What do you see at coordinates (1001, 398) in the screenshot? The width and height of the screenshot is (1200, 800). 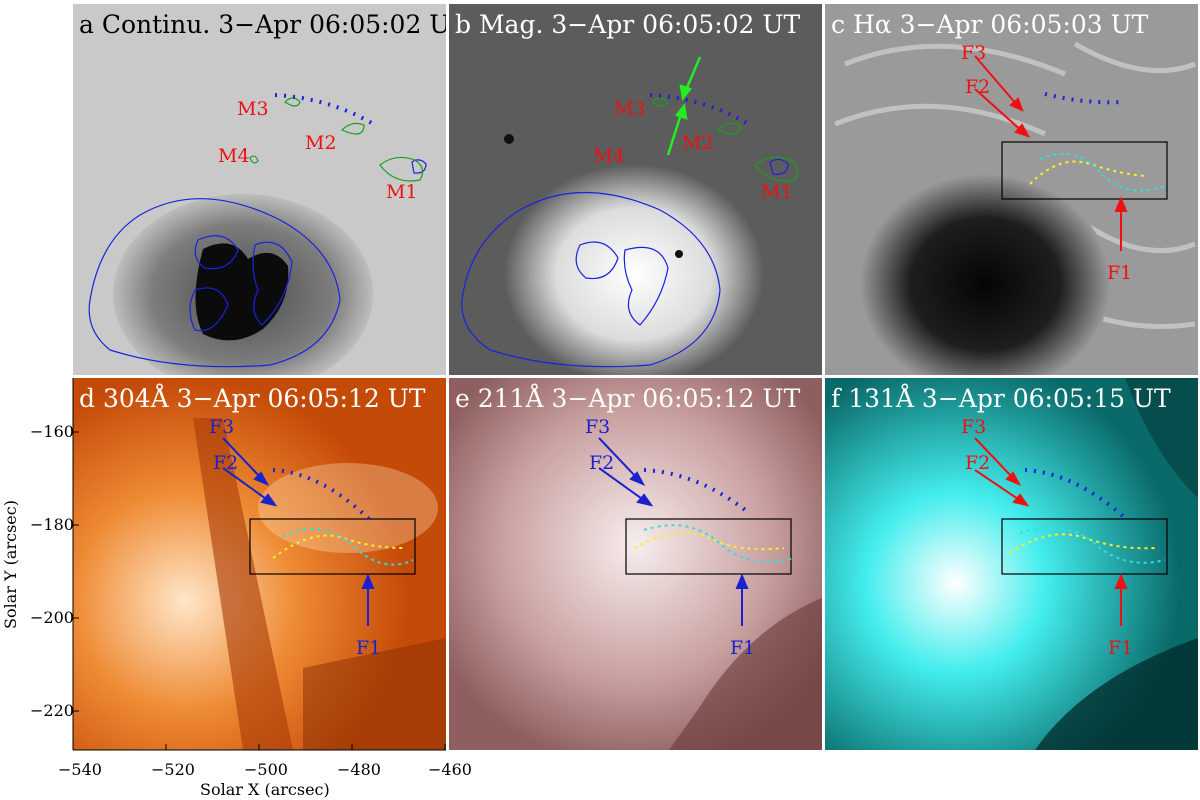 I see `panel-title: f 131Å 3−Apr 06:05:15 UT` at bounding box center [1001, 398].